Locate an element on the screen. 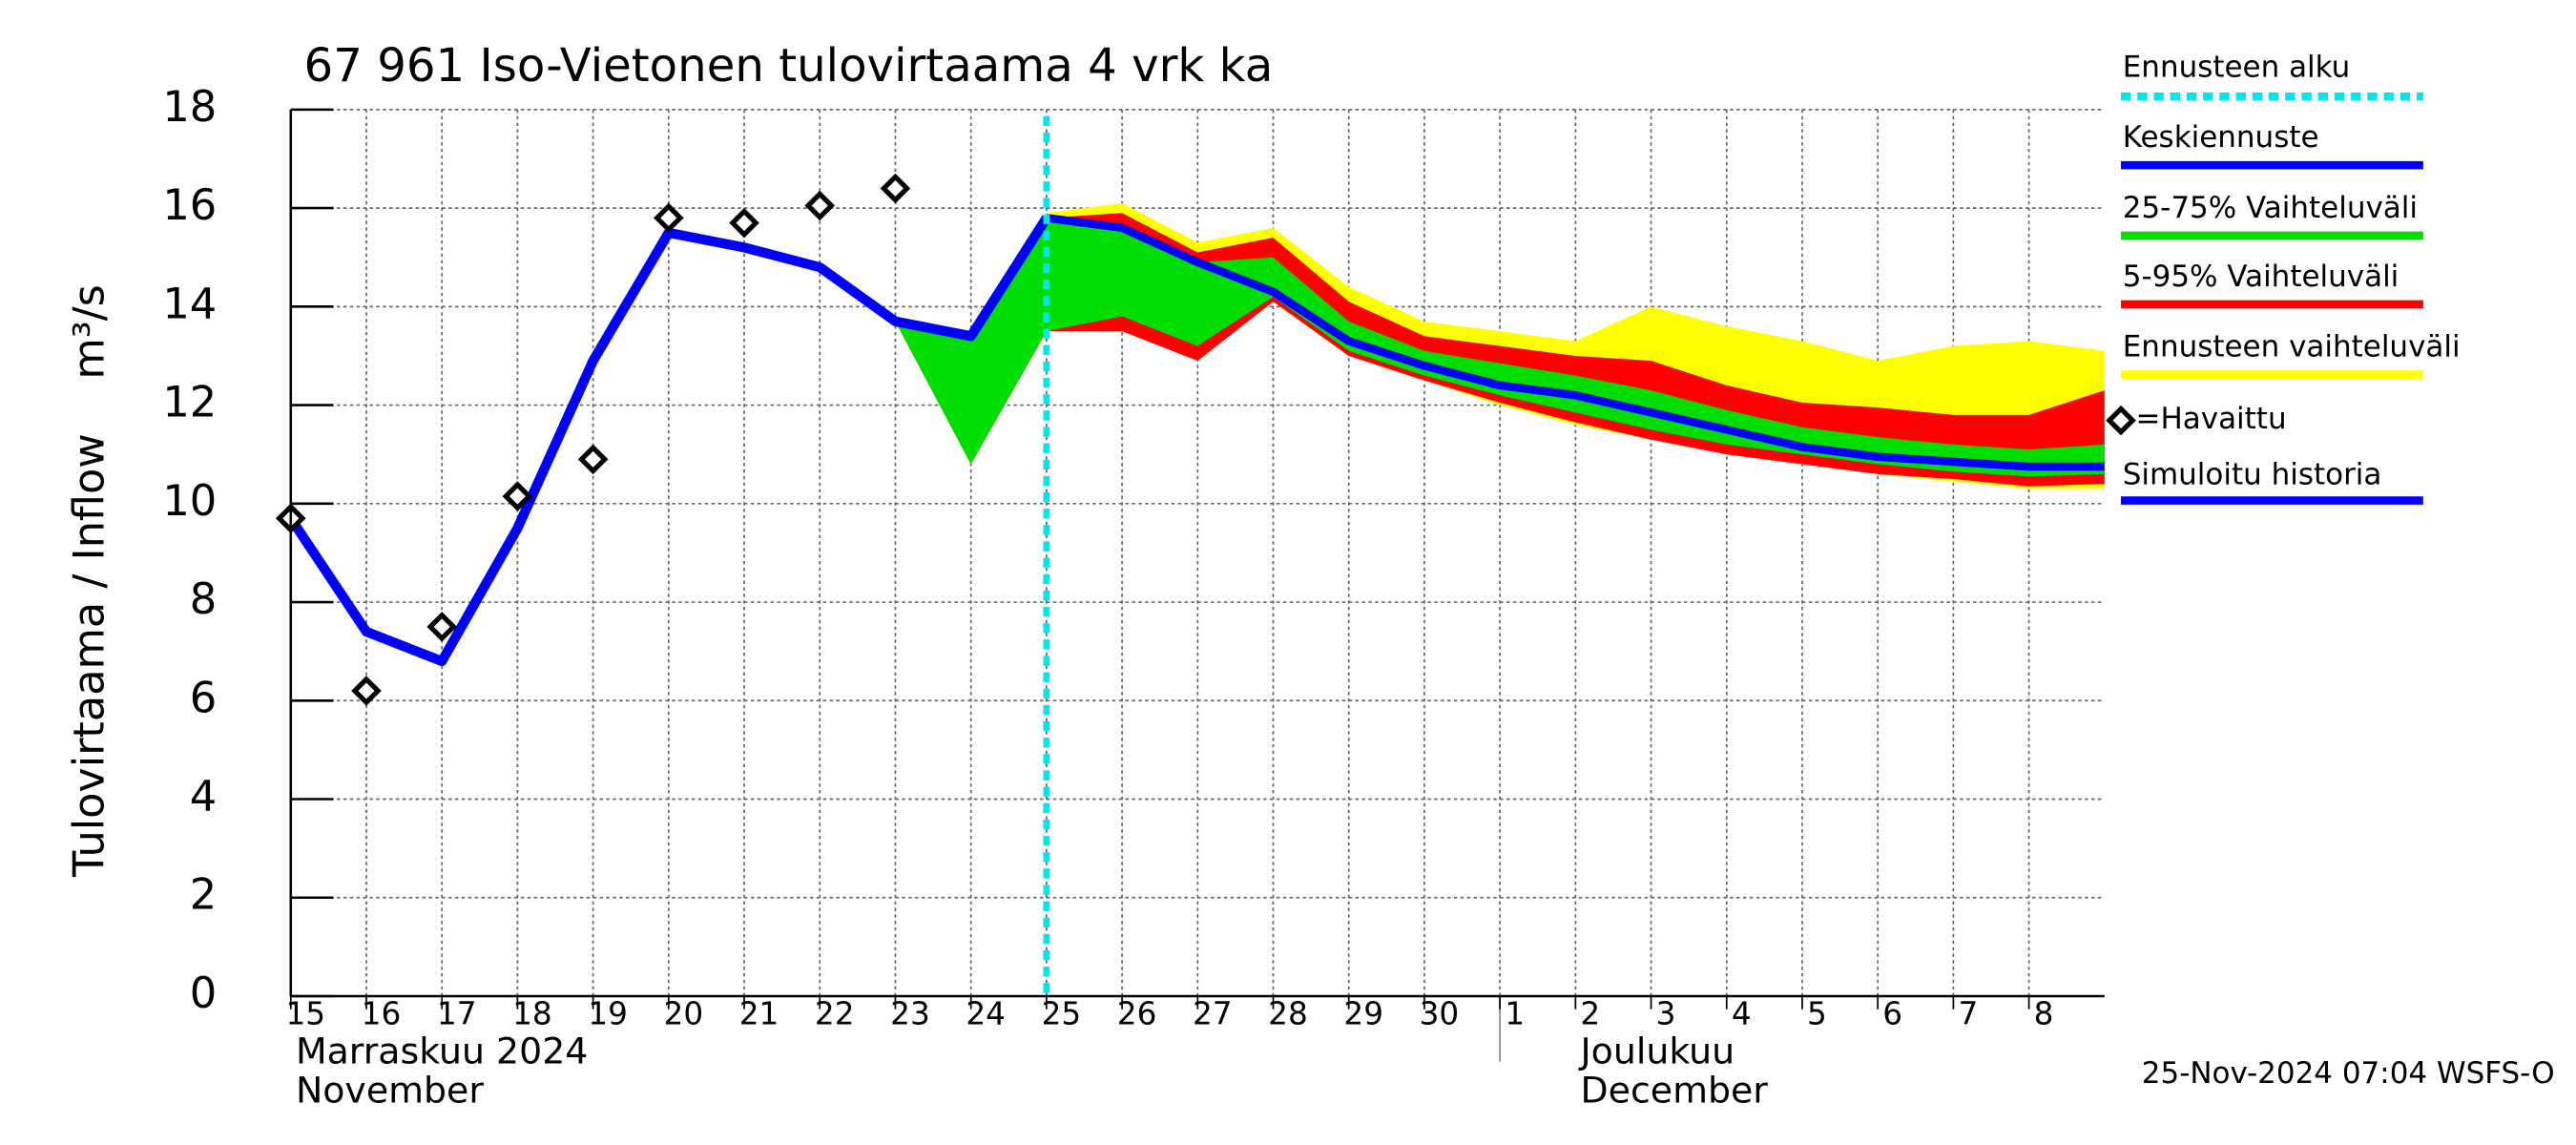 This screenshot has width=2576, height=1145. legend-label: Ennusteen alku is located at coordinates (2237, 68).